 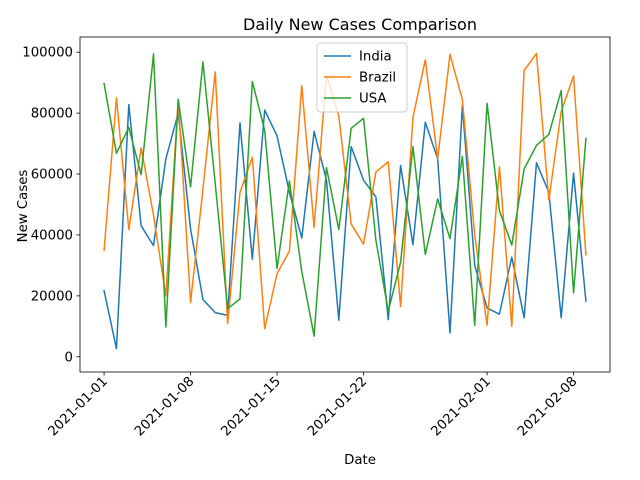 What do you see at coordinates (377, 78) in the screenshot?
I see `legend-label-brazil: Brazil` at bounding box center [377, 78].